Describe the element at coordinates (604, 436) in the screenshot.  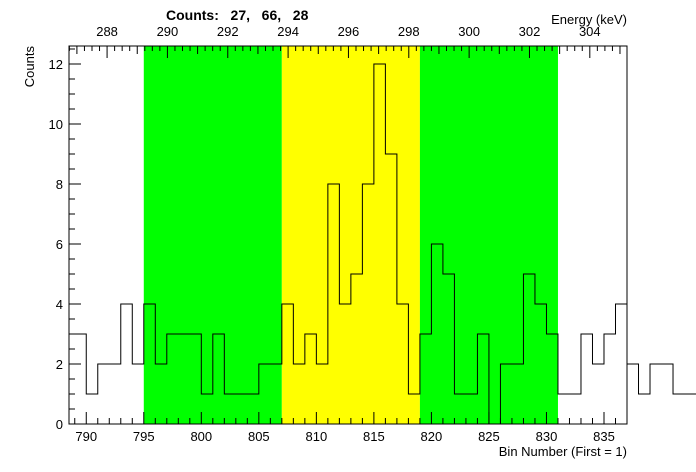
I see `x-tick-label: 835` at that location.